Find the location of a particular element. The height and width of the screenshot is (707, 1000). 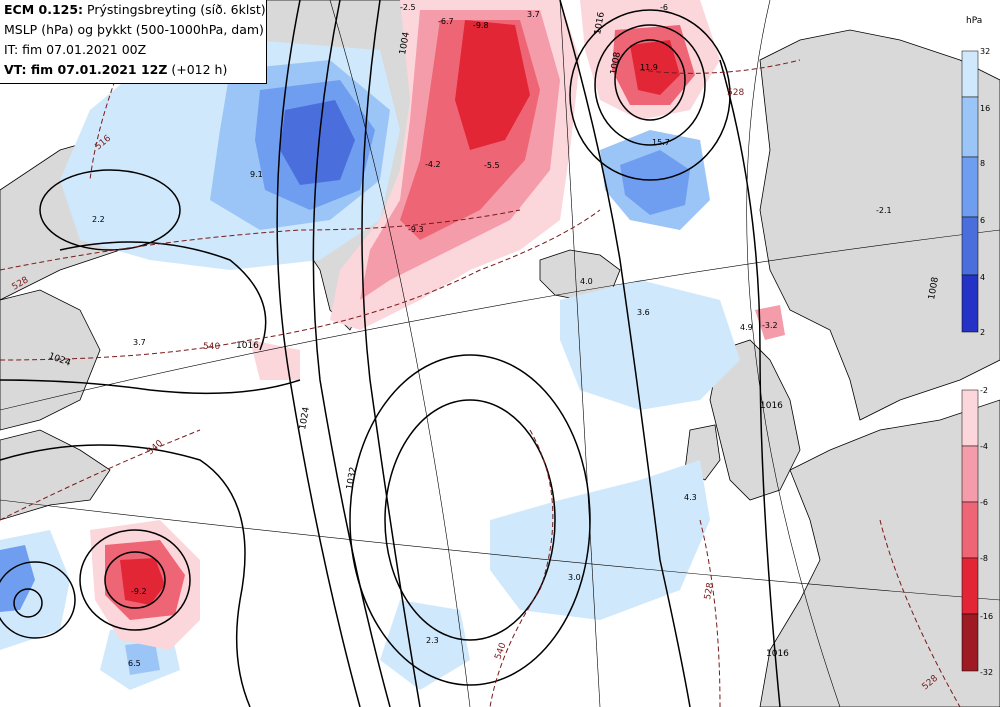

pc-label: -5.5 is located at coordinates (492, 165).